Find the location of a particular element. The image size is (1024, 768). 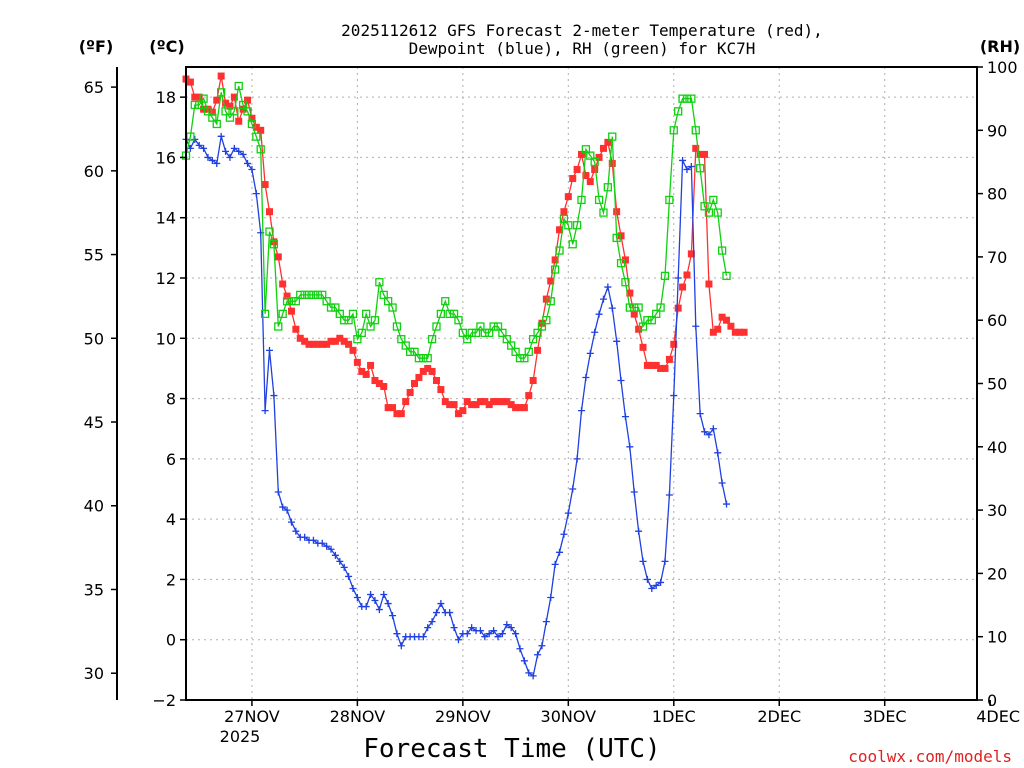

x-tick-label: 3DEC is located at coordinates (885, 716).